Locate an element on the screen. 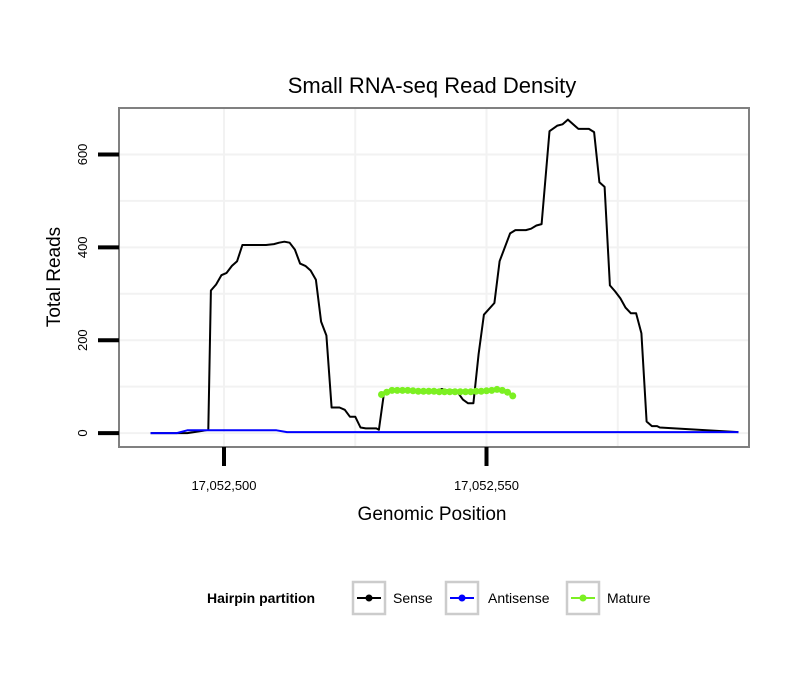 This screenshot has width=810, height=690. y-axis-title: Total Reads is located at coordinates (54, 277).